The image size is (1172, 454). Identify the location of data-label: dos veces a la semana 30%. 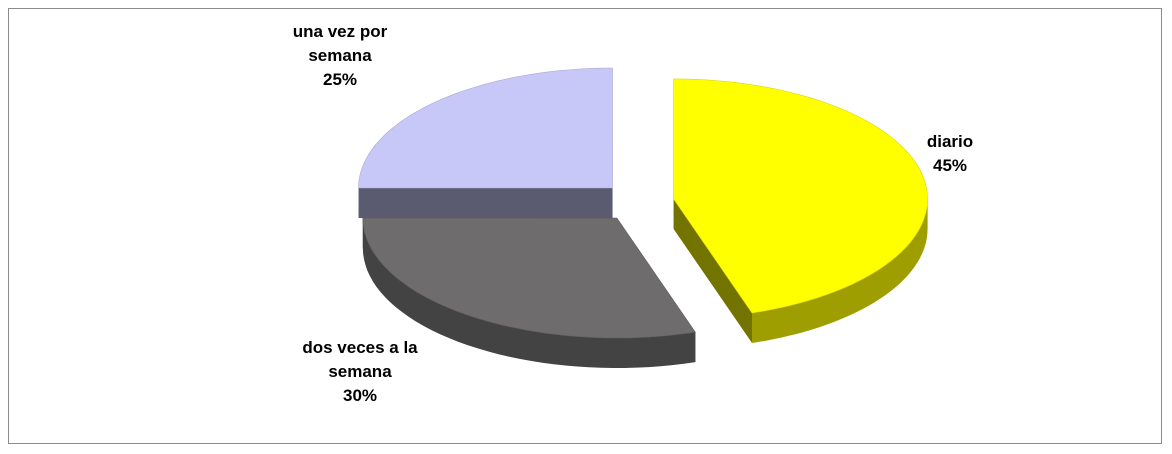
(360, 372).